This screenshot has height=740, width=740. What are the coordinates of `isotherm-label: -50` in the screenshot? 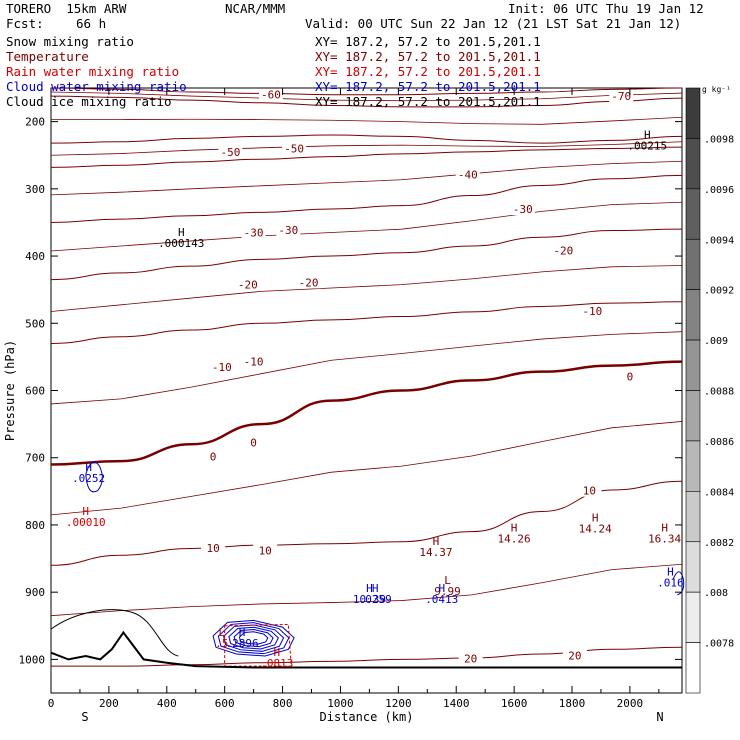 It's located at (294, 149).